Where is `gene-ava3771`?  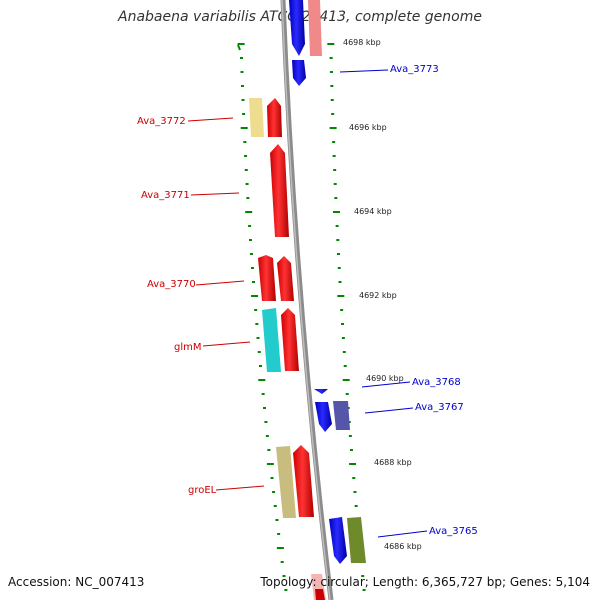 gene-ava3771 is located at coordinates (279, 190).